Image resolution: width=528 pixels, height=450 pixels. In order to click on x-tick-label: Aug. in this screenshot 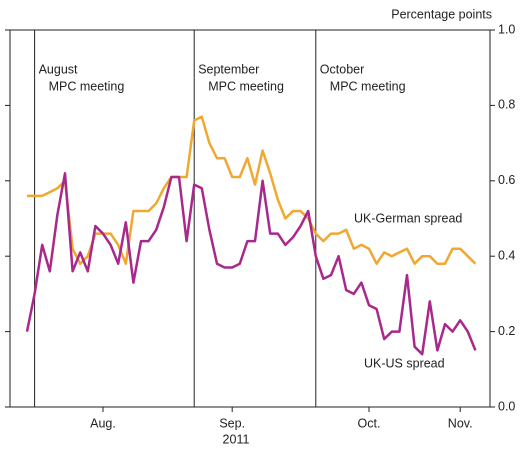, I will do `click(103, 423)`.